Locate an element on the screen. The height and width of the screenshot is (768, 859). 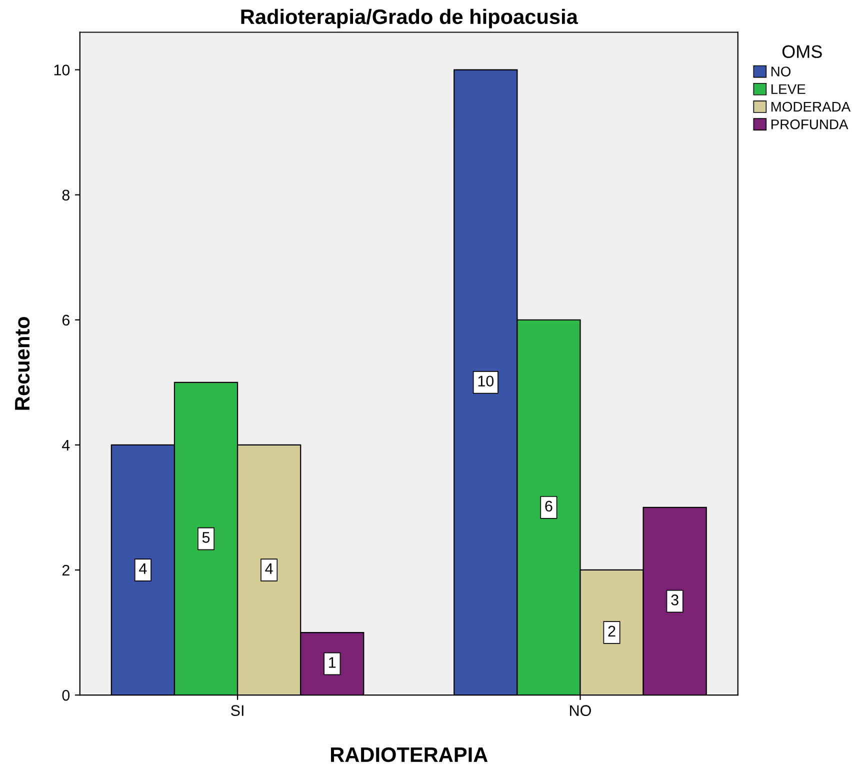
data-label: 1 is located at coordinates (332, 662).